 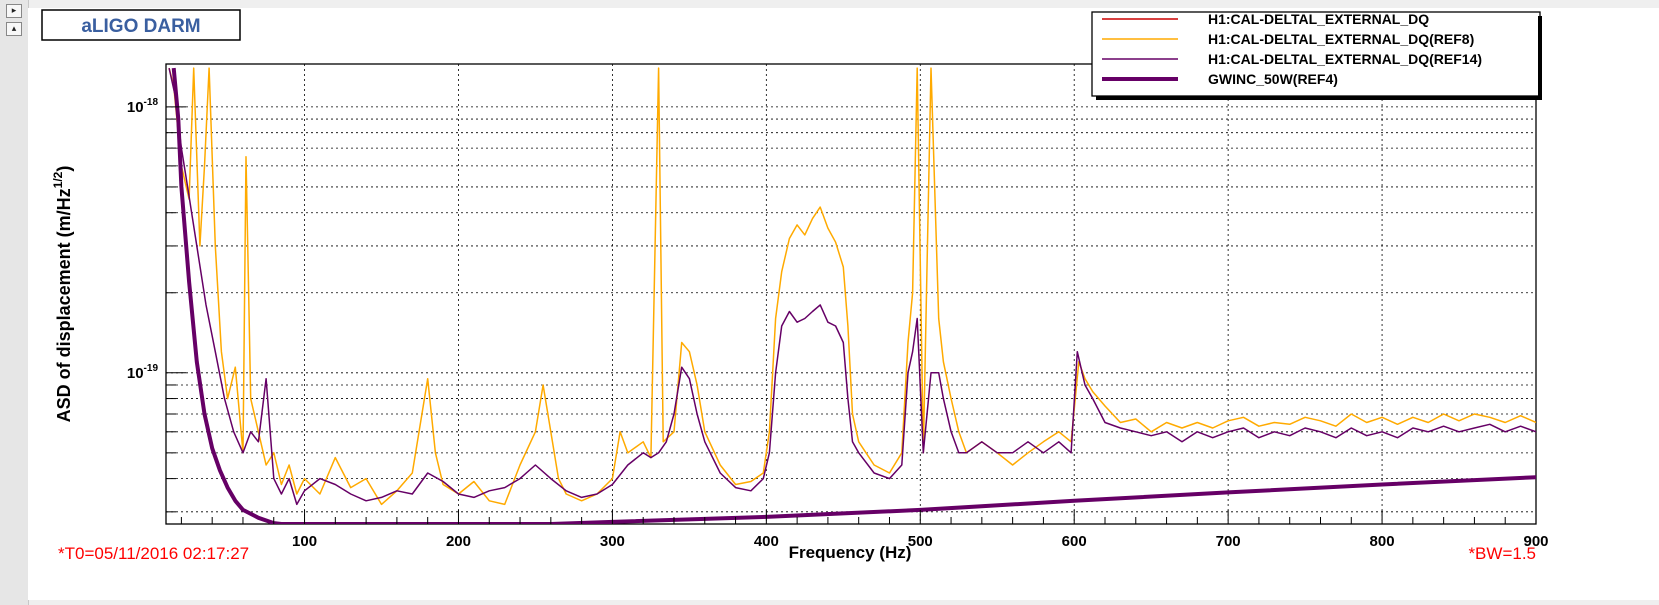 I want to click on title-box: aLIGO DARM, so click(x=141, y=25).